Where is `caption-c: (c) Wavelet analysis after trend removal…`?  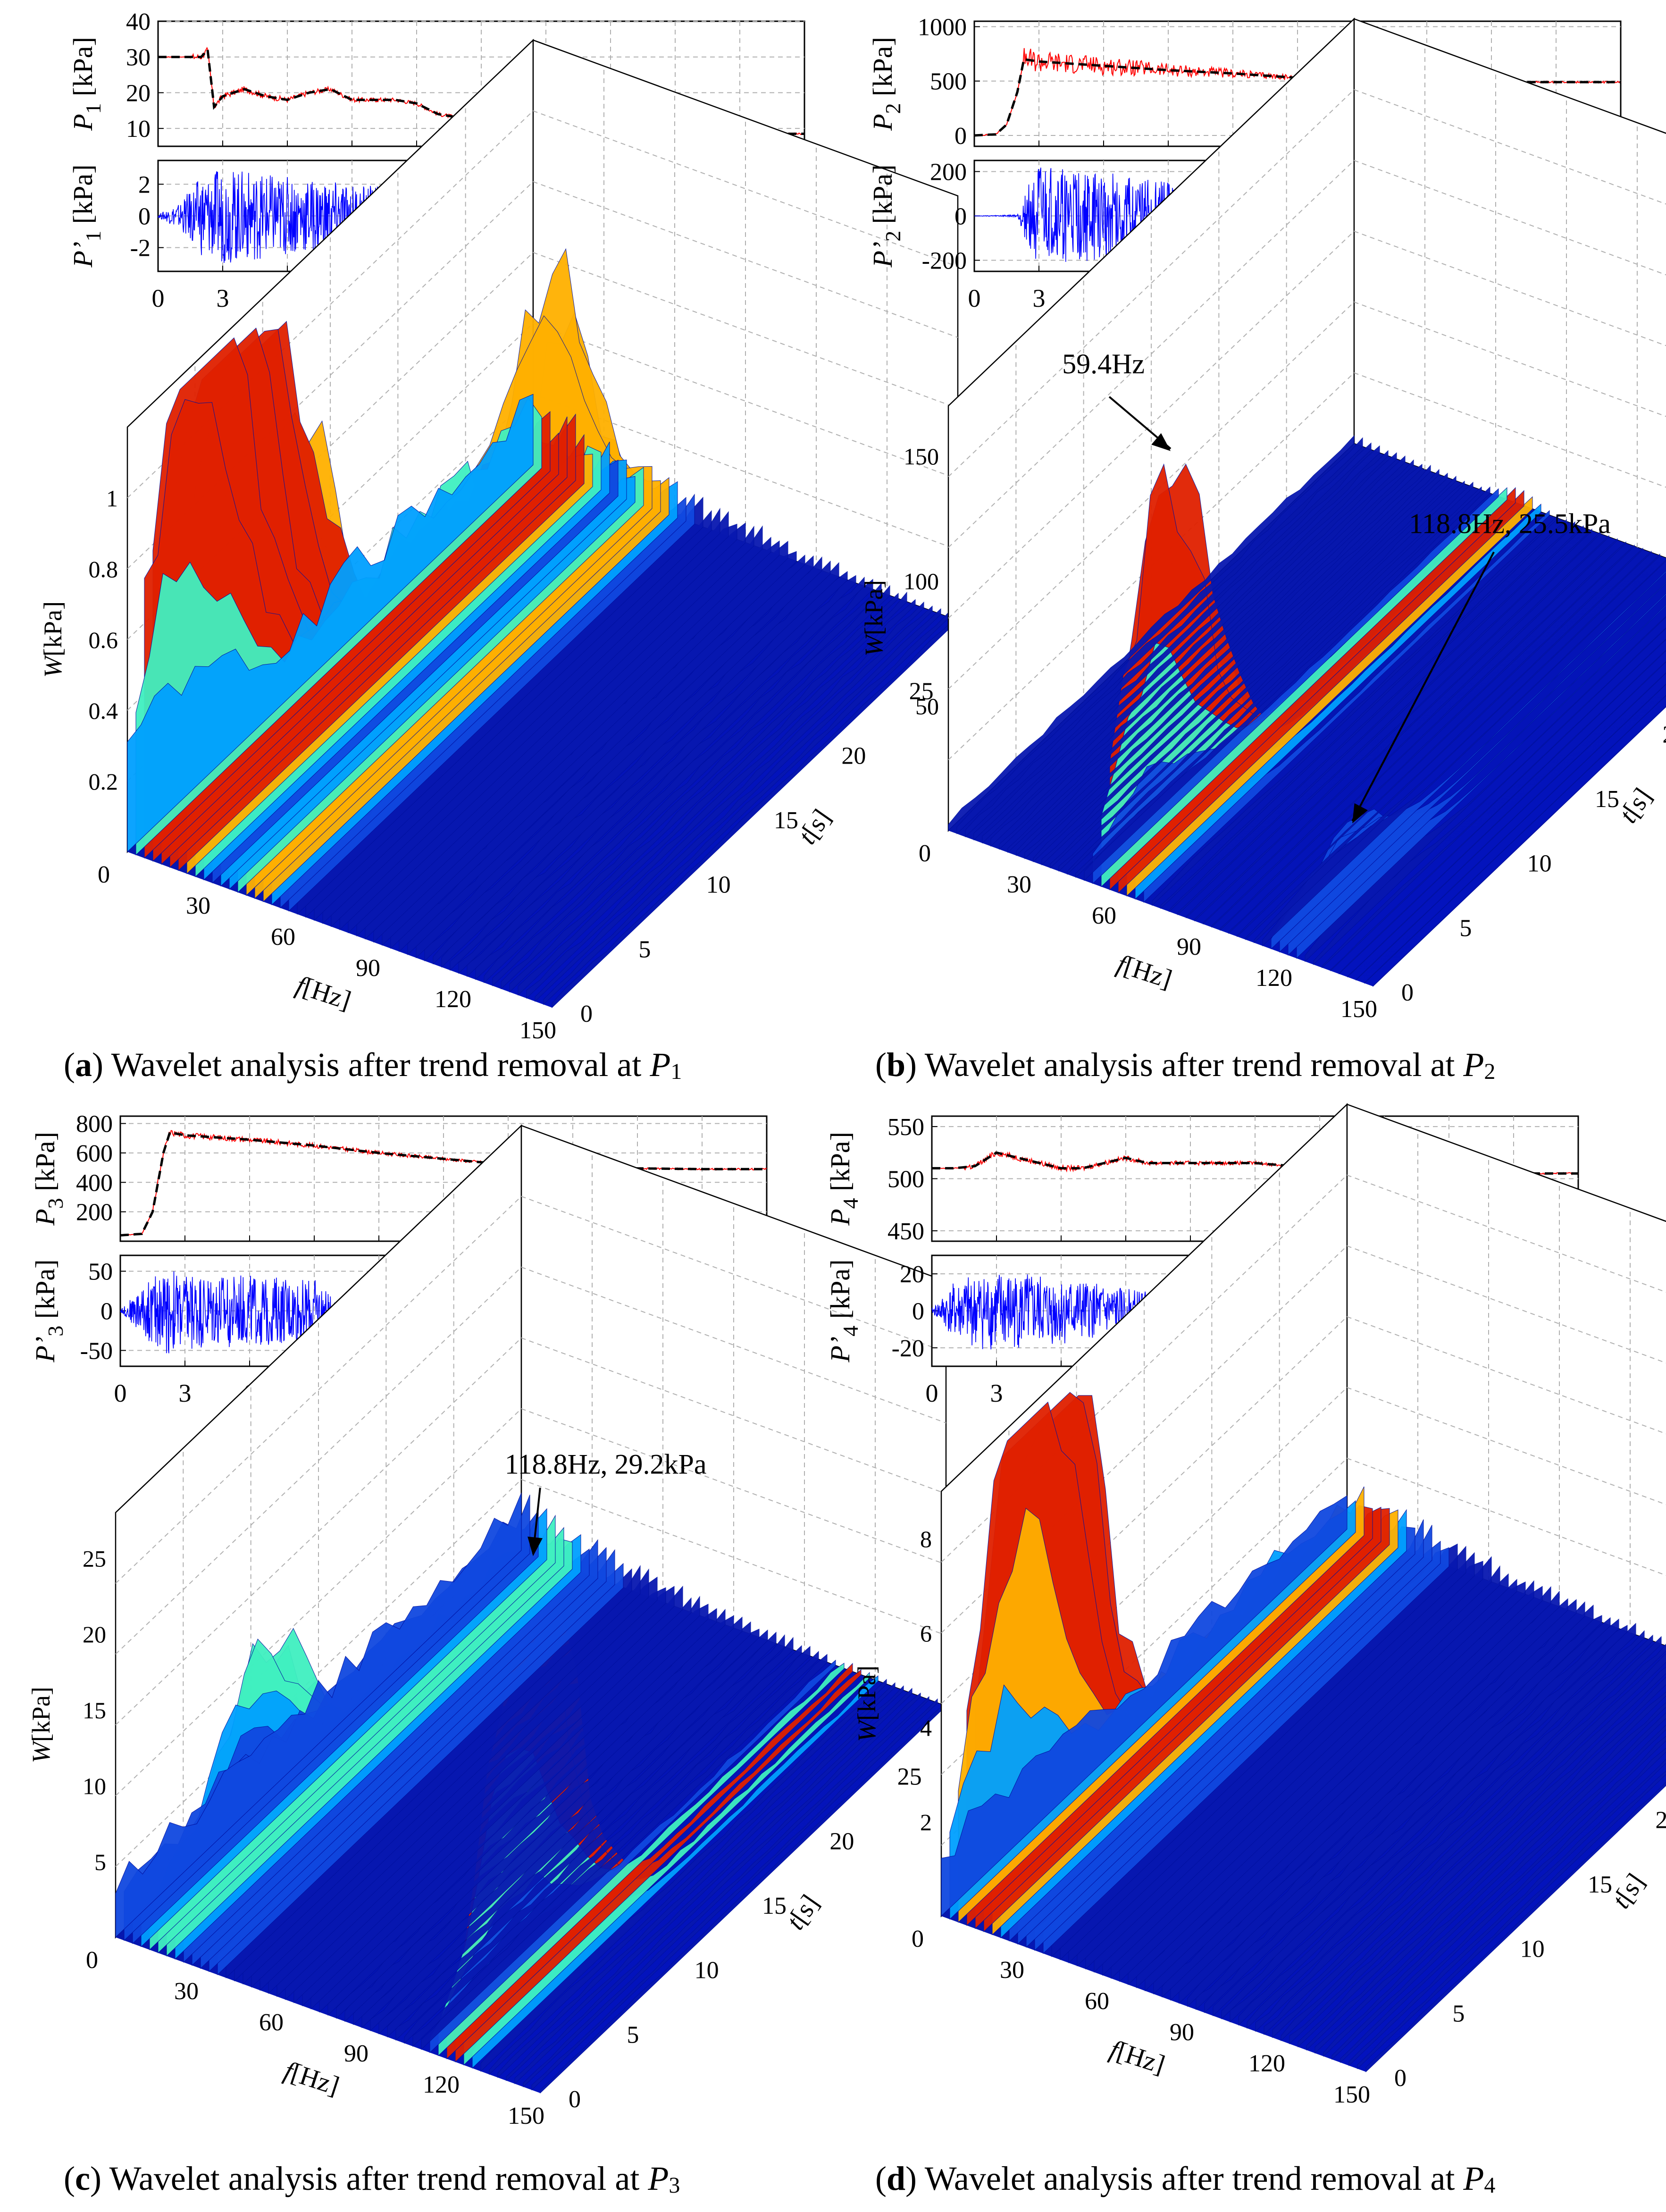
caption-c: (c) Wavelet analysis after trend removal… is located at coordinates (372, 2179).